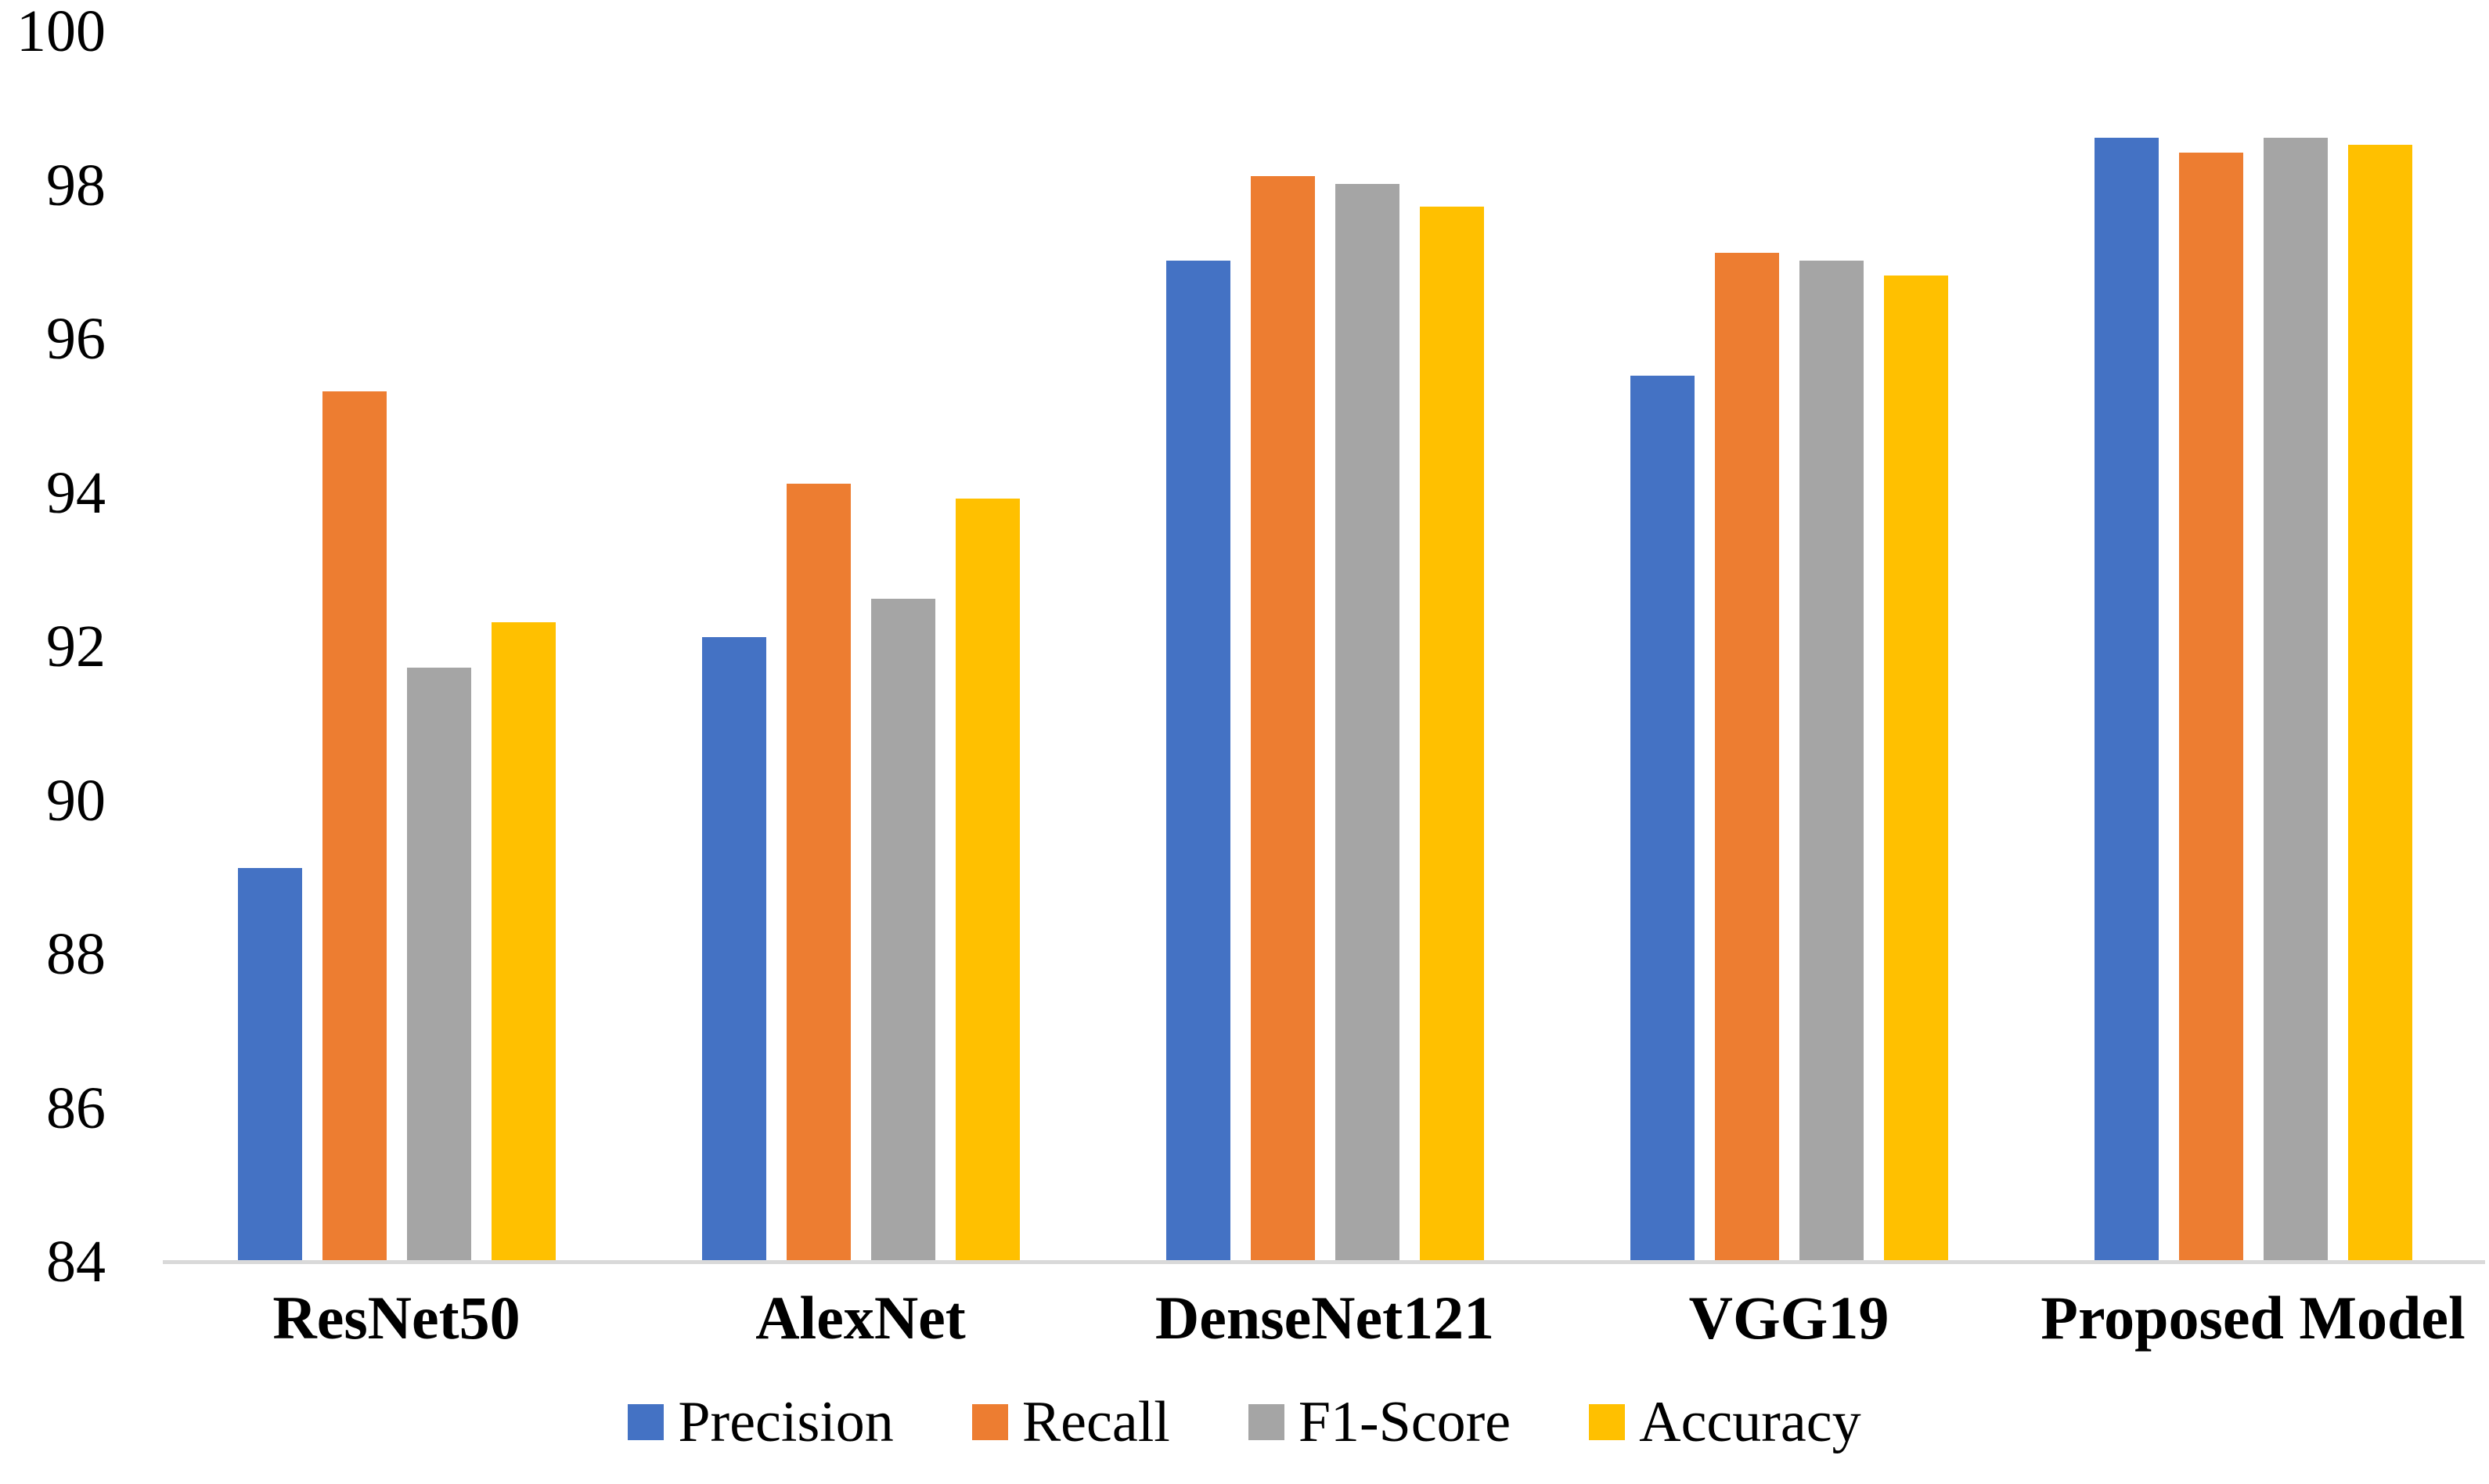 Image resolution: width=2489 pixels, height=1484 pixels. What do you see at coordinates (1244, 1422) in the screenshot?
I see `legend: Precision Recall F1-Score Accuracy` at bounding box center [1244, 1422].